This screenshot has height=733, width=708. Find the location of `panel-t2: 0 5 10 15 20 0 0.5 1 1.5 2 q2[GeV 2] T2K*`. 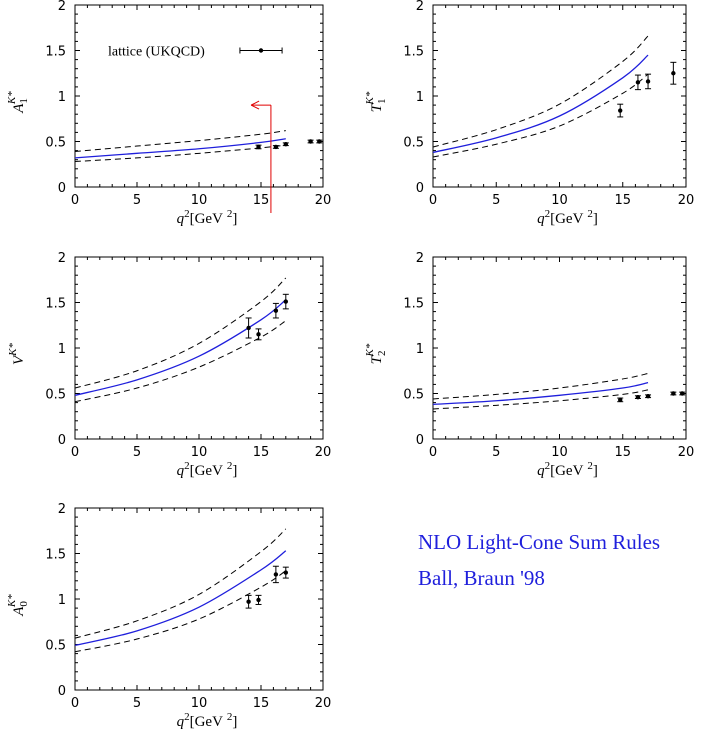

panel-t2: 0 5 10 15 20 0 0.5 1 1.5 2 q2[GeV 2] T2K* is located at coordinates (529, 365).